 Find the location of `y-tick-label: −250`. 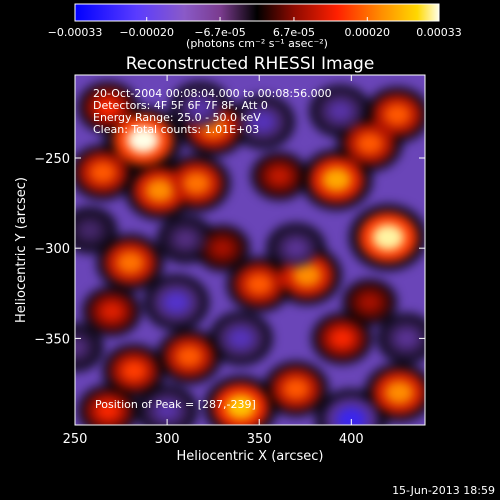

y-tick-label: −250 is located at coordinates (52, 159).